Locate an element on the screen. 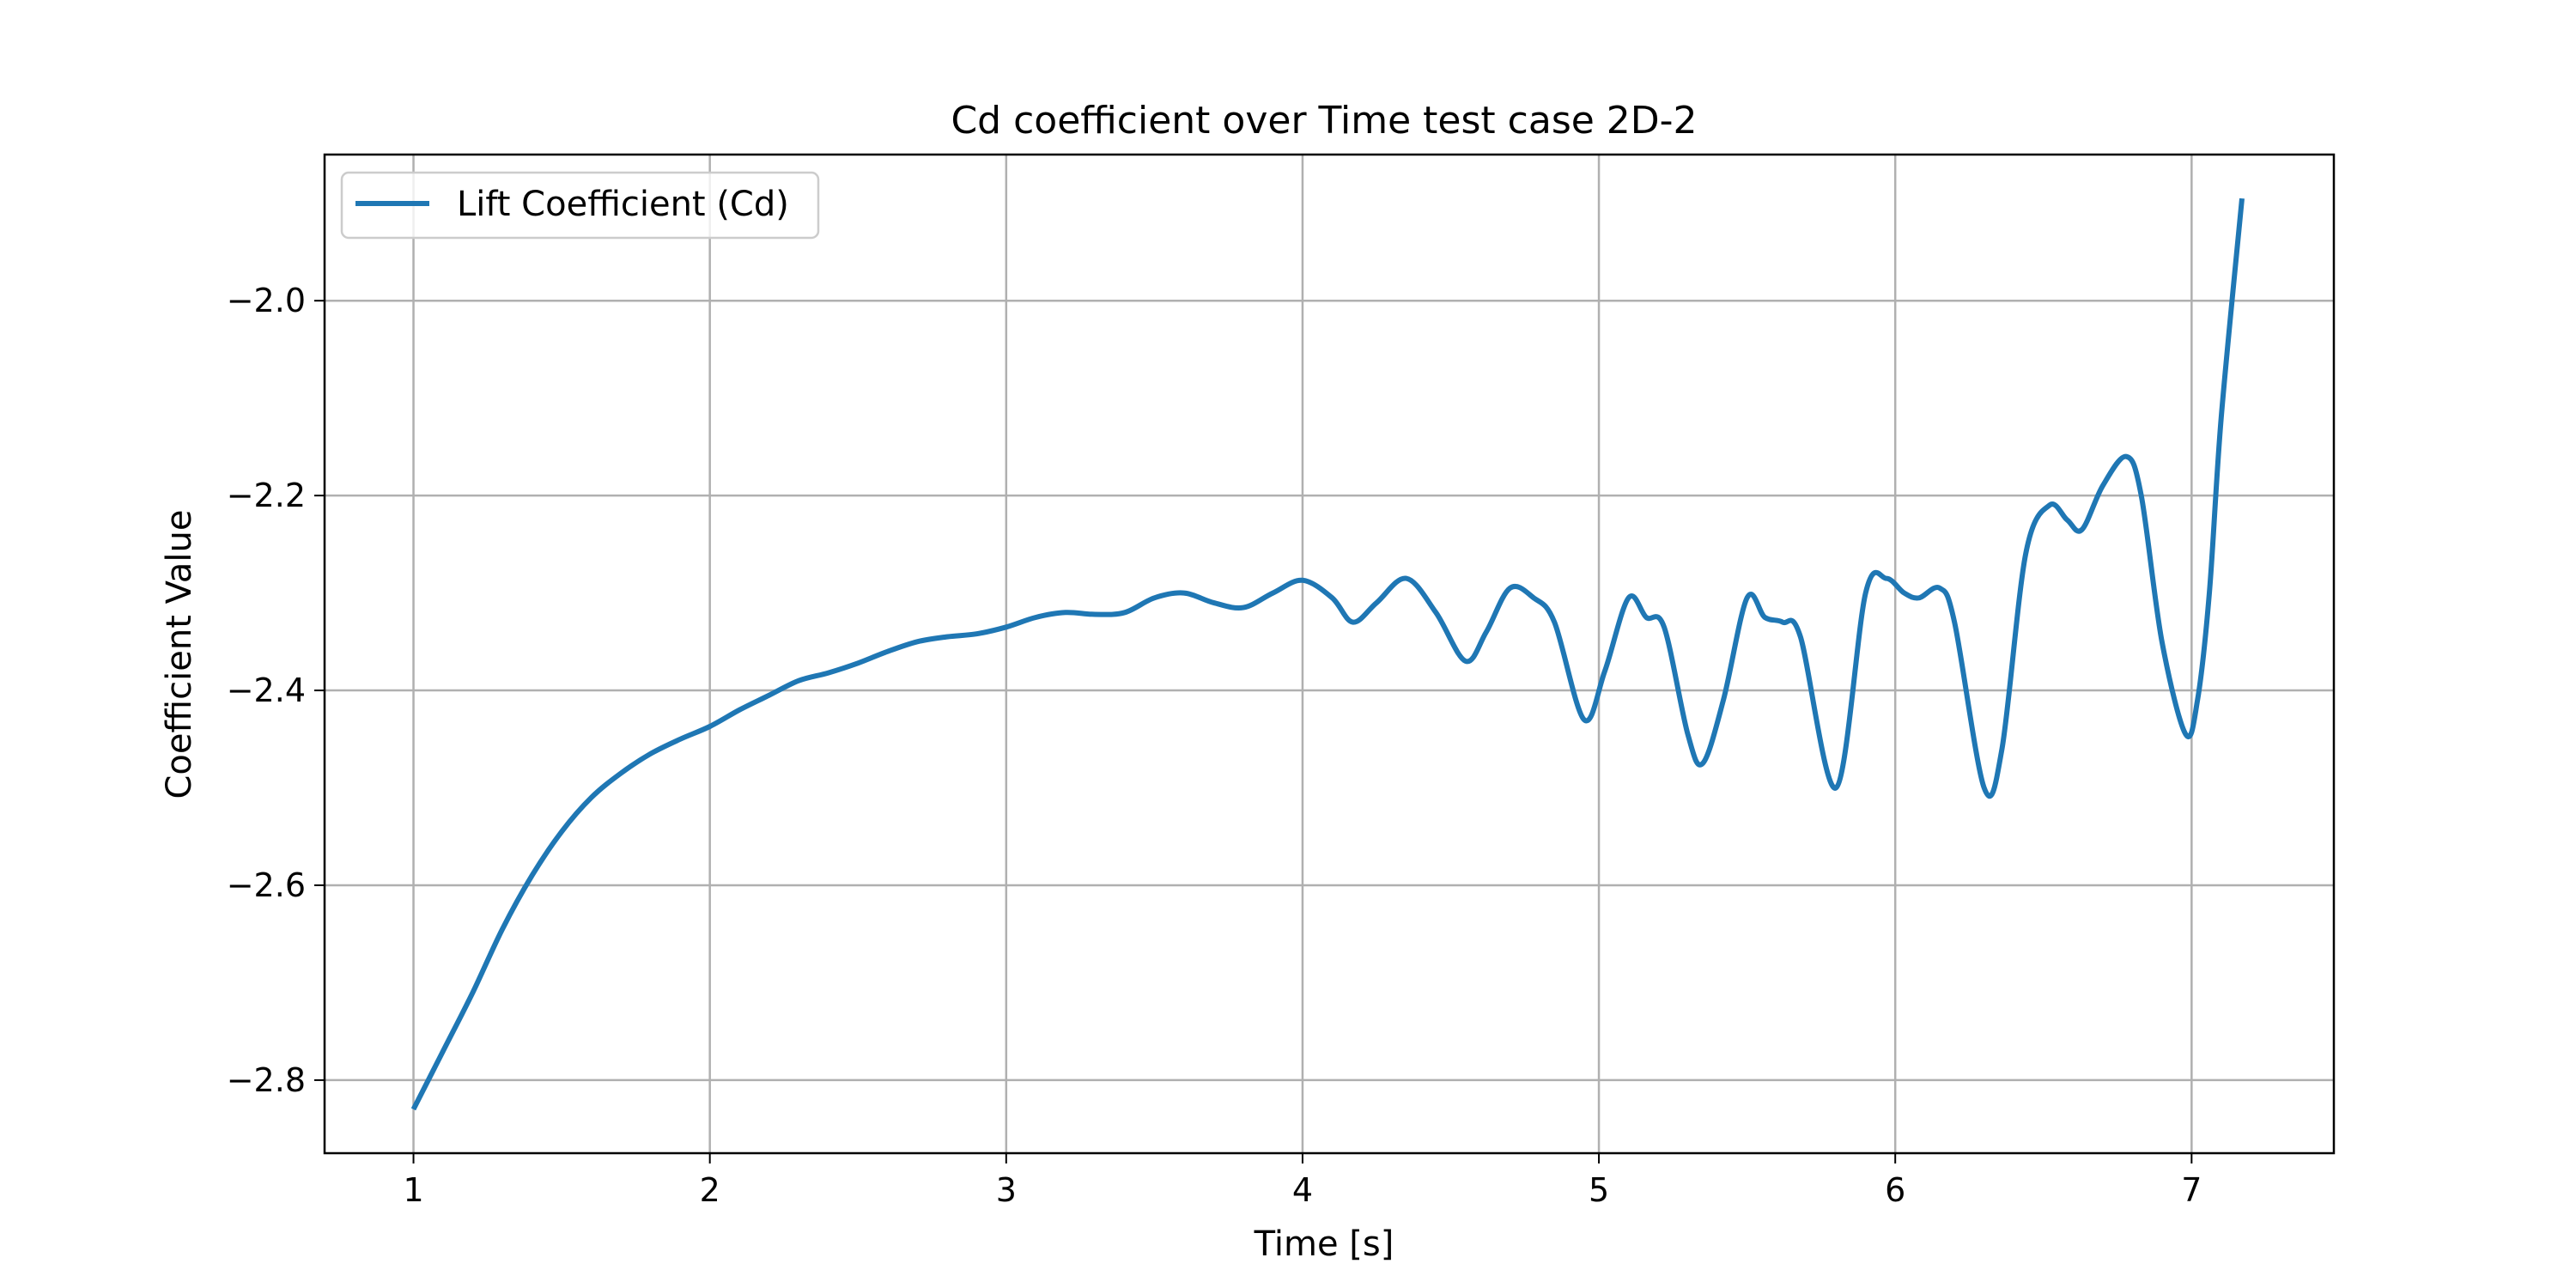 The image size is (2576, 1288). x-tick-label: 3 is located at coordinates (1006, 1190).